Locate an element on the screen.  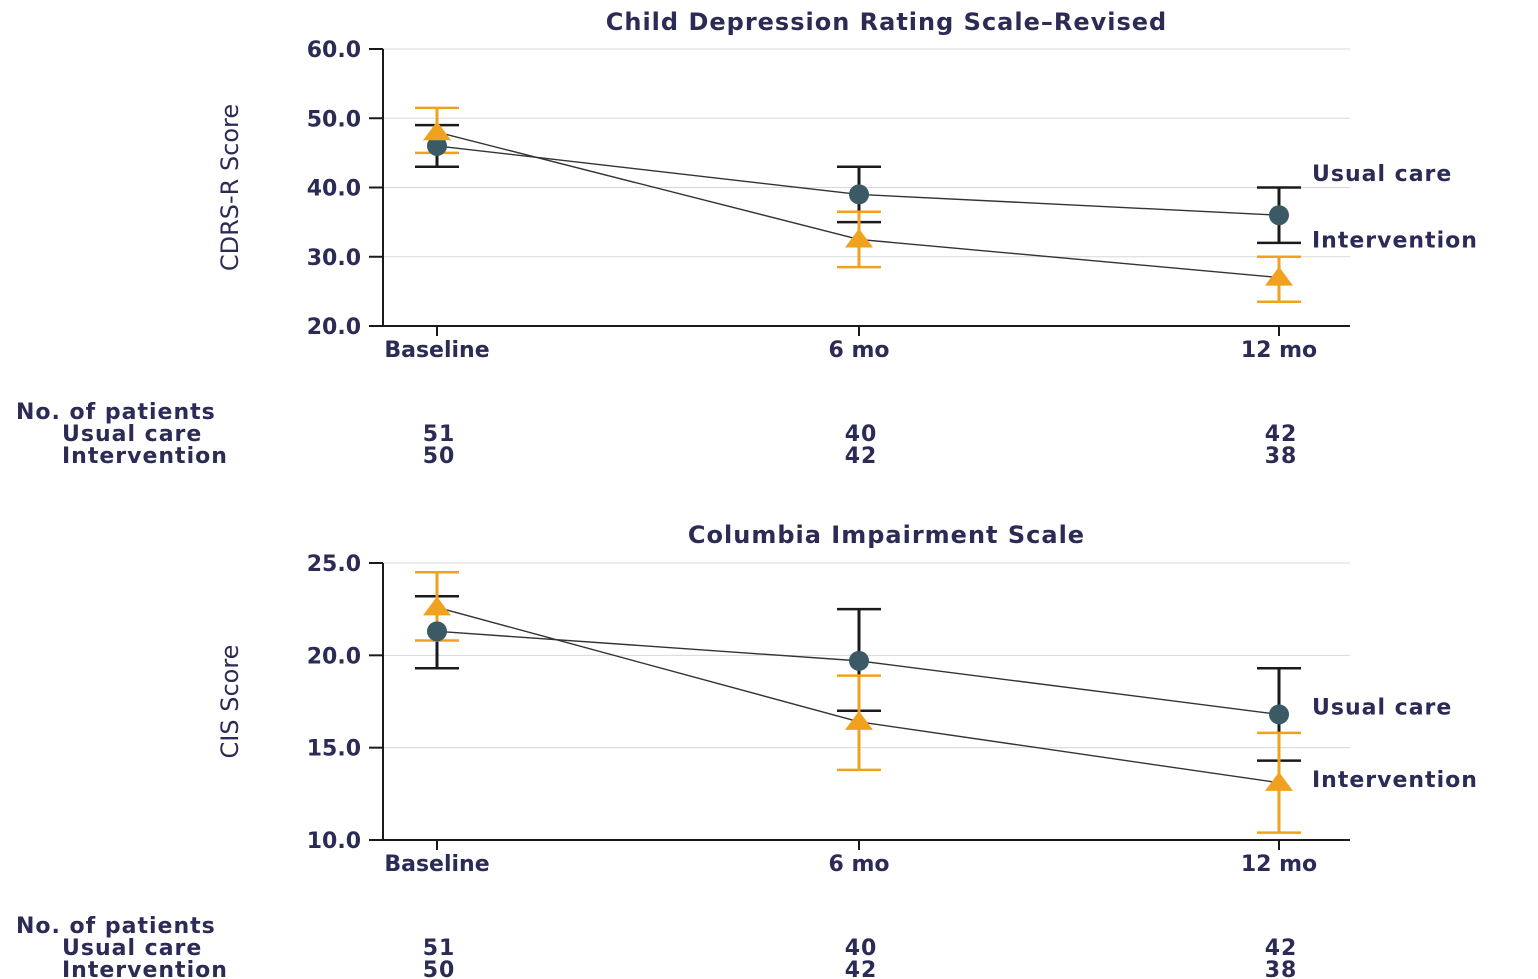
y-axis-label: CDRS-R Score is located at coordinates (230, 187).